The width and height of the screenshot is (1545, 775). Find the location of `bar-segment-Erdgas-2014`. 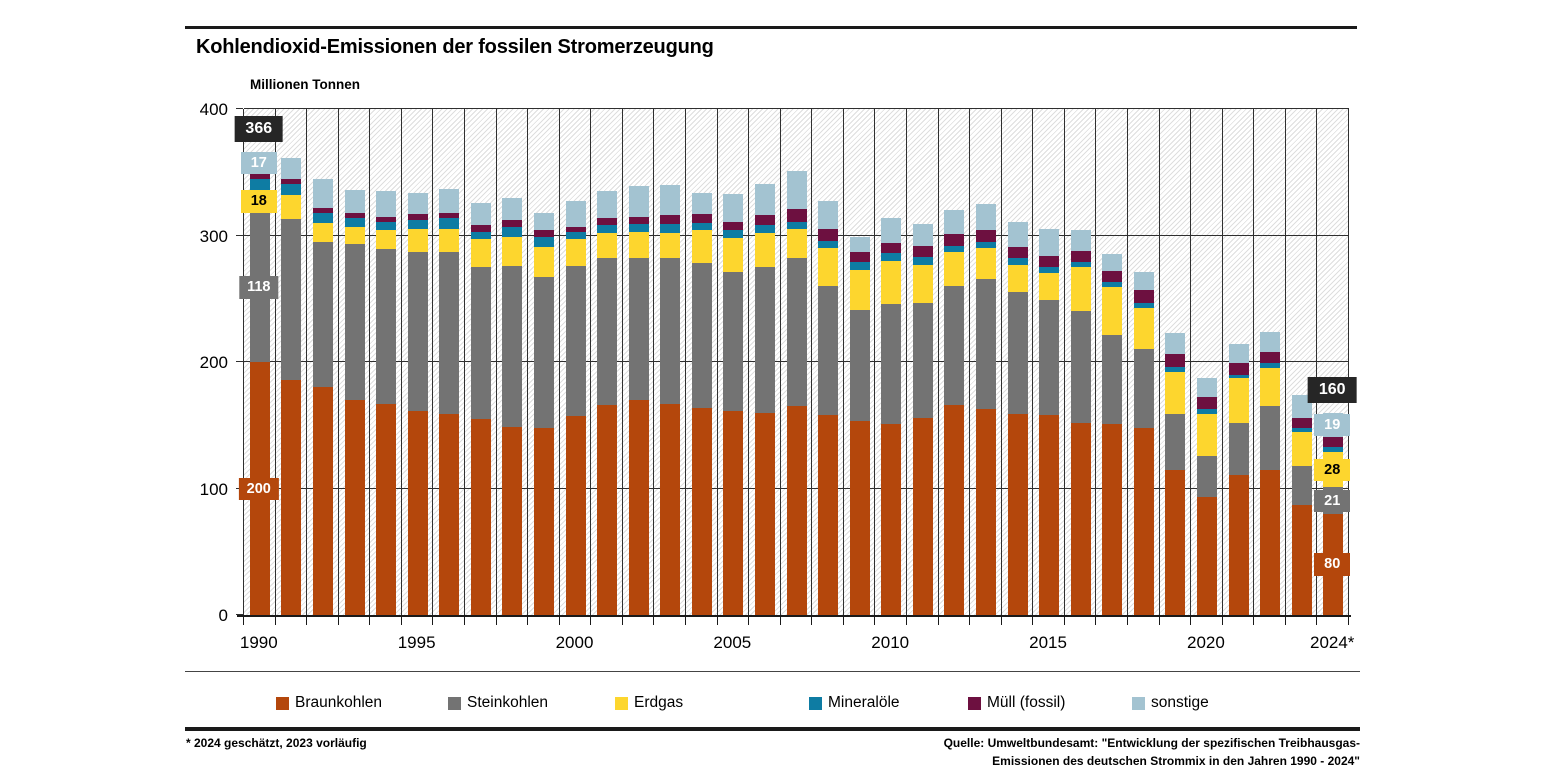

bar-segment-Erdgas-2014 is located at coordinates (1017, 278).